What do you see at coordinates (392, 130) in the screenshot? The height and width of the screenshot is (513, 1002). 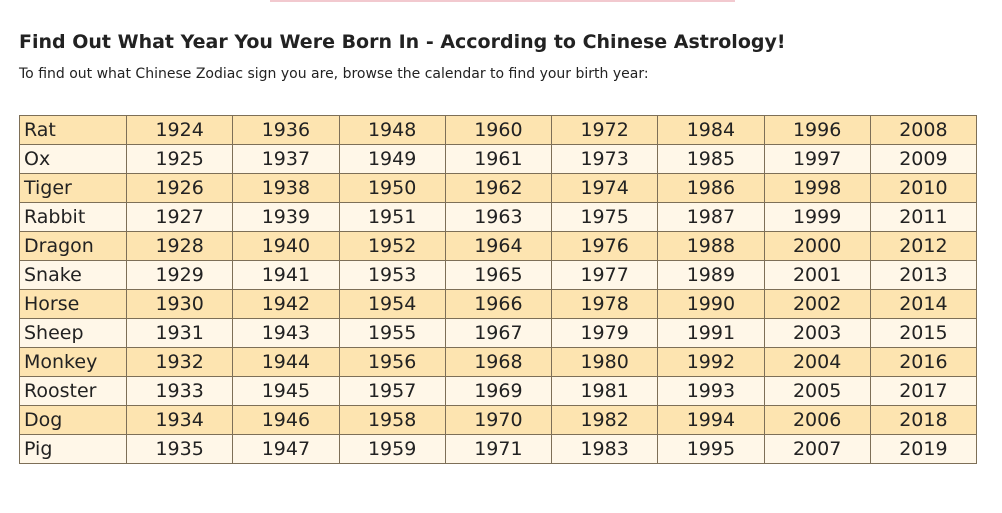 I see `birth-year: 1948` at bounding box center [392, 130].